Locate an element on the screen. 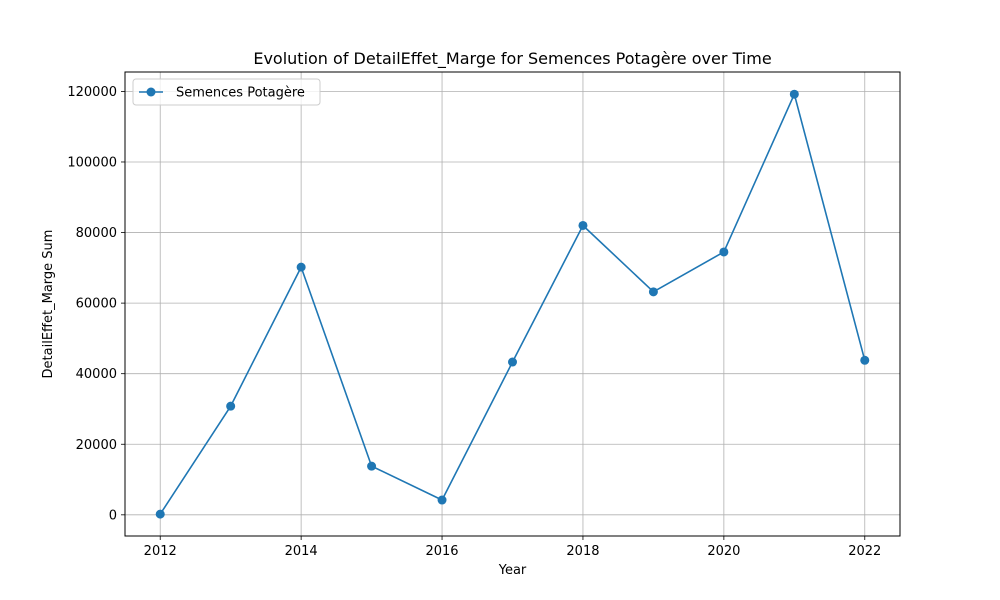 The width and height of the screenshot is (1000, 600). legend-box is located at coordinates (226, 92).